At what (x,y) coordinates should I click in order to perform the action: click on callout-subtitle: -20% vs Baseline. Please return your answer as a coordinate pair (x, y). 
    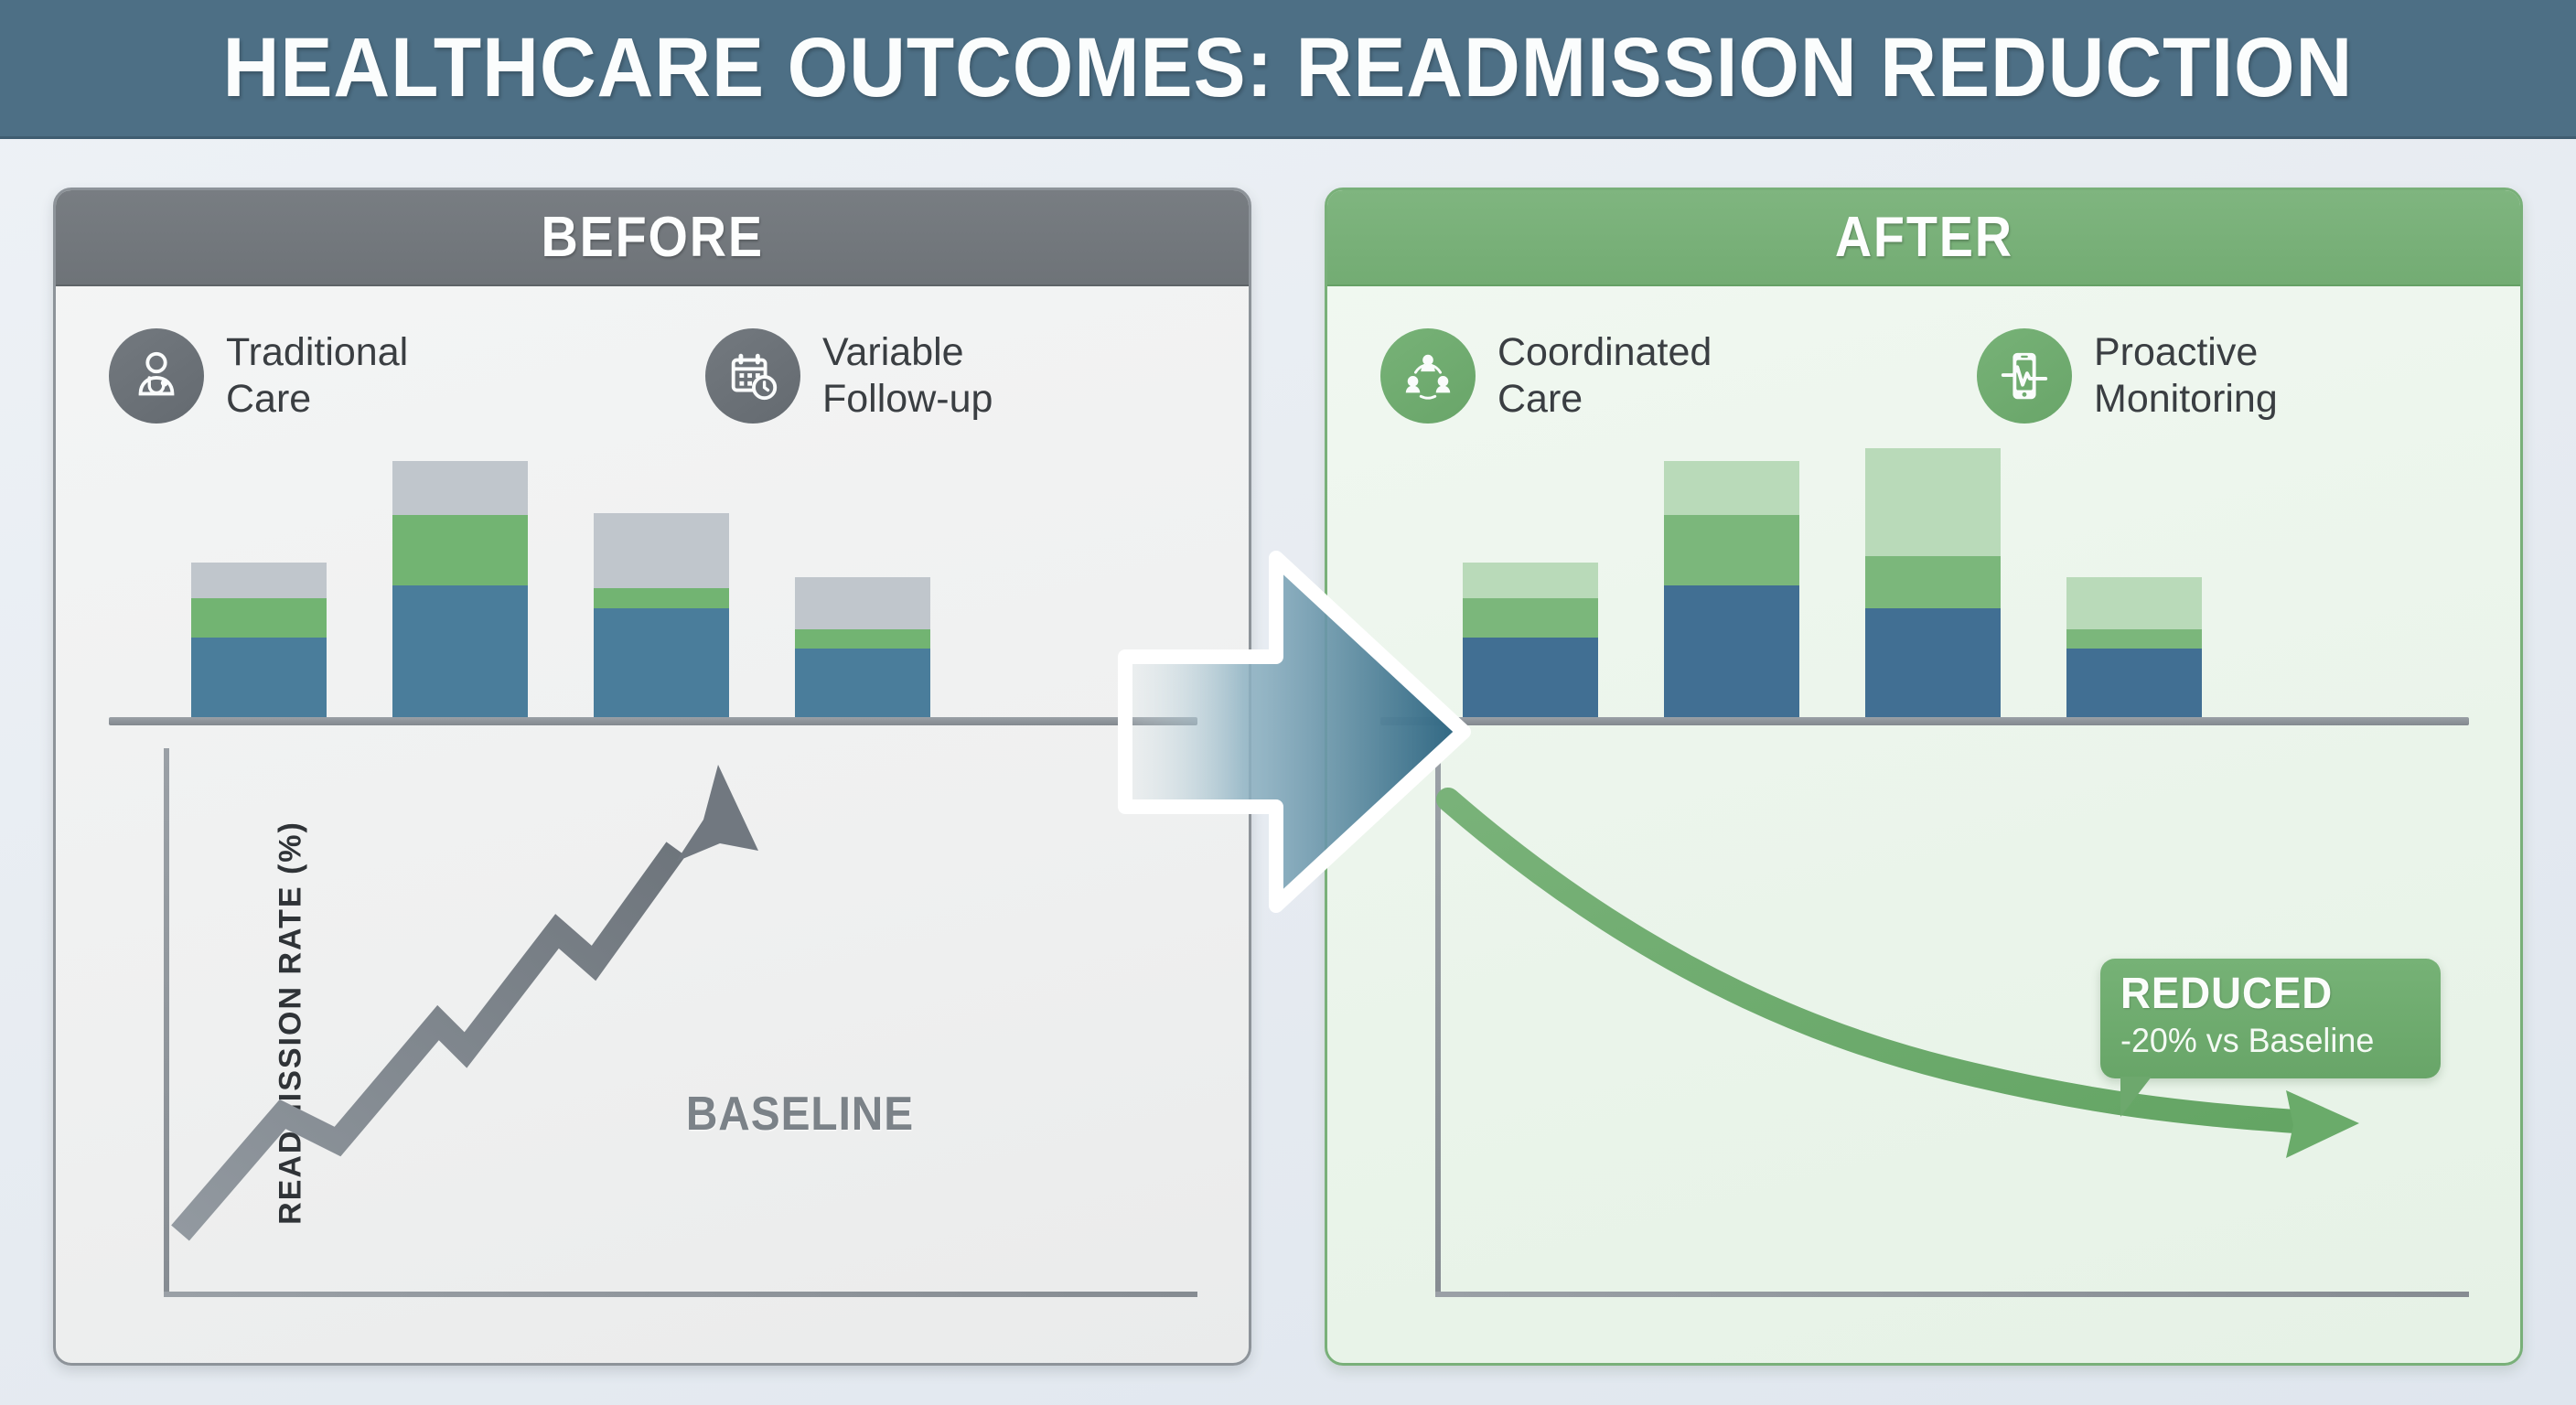
    Looking at the image, I should click on (2247, 1041).